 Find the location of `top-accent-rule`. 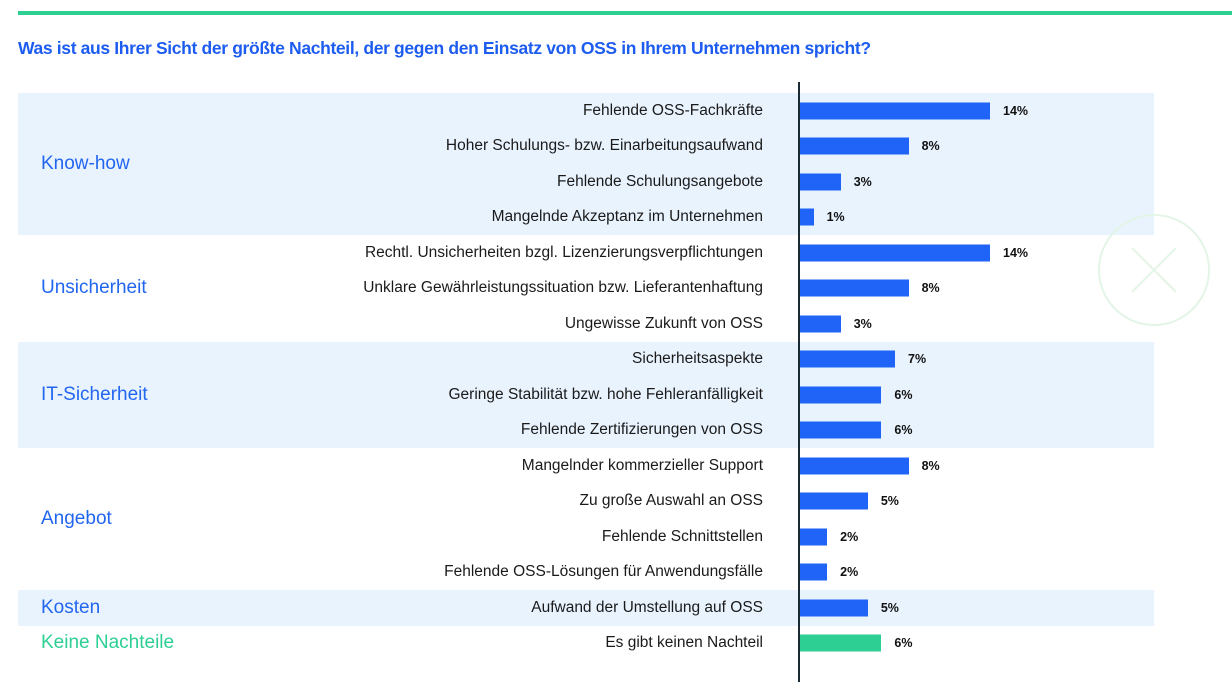

top-accent-rule is located at coordinates (625, 13).